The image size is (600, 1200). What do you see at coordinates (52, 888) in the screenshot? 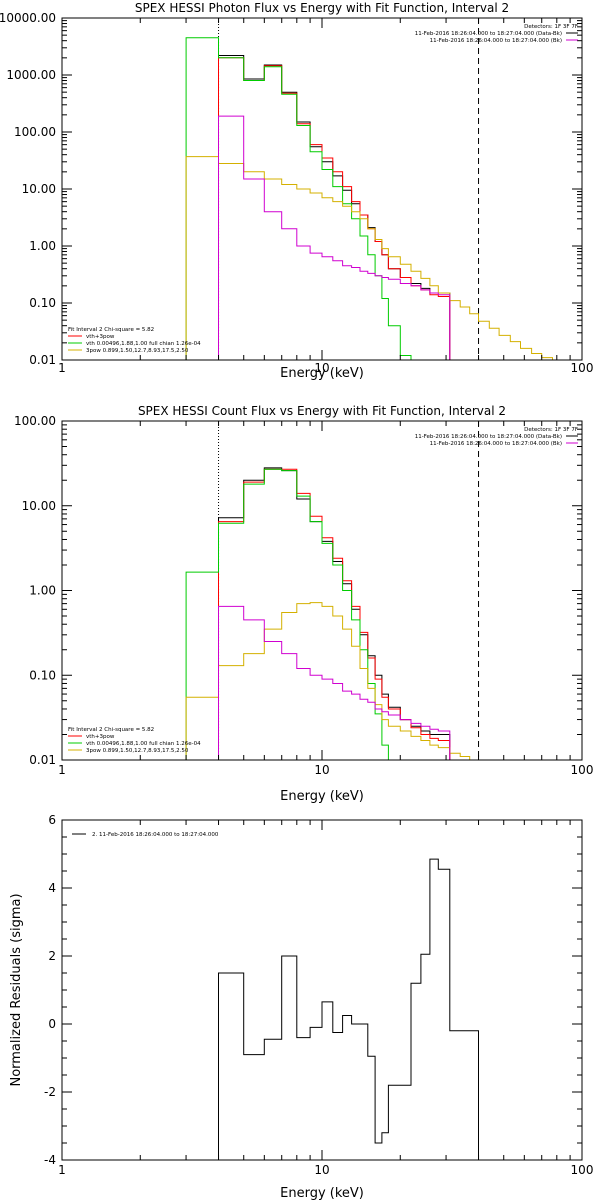
I see `y-tick-label: 4` at bounding box center [52, 888].